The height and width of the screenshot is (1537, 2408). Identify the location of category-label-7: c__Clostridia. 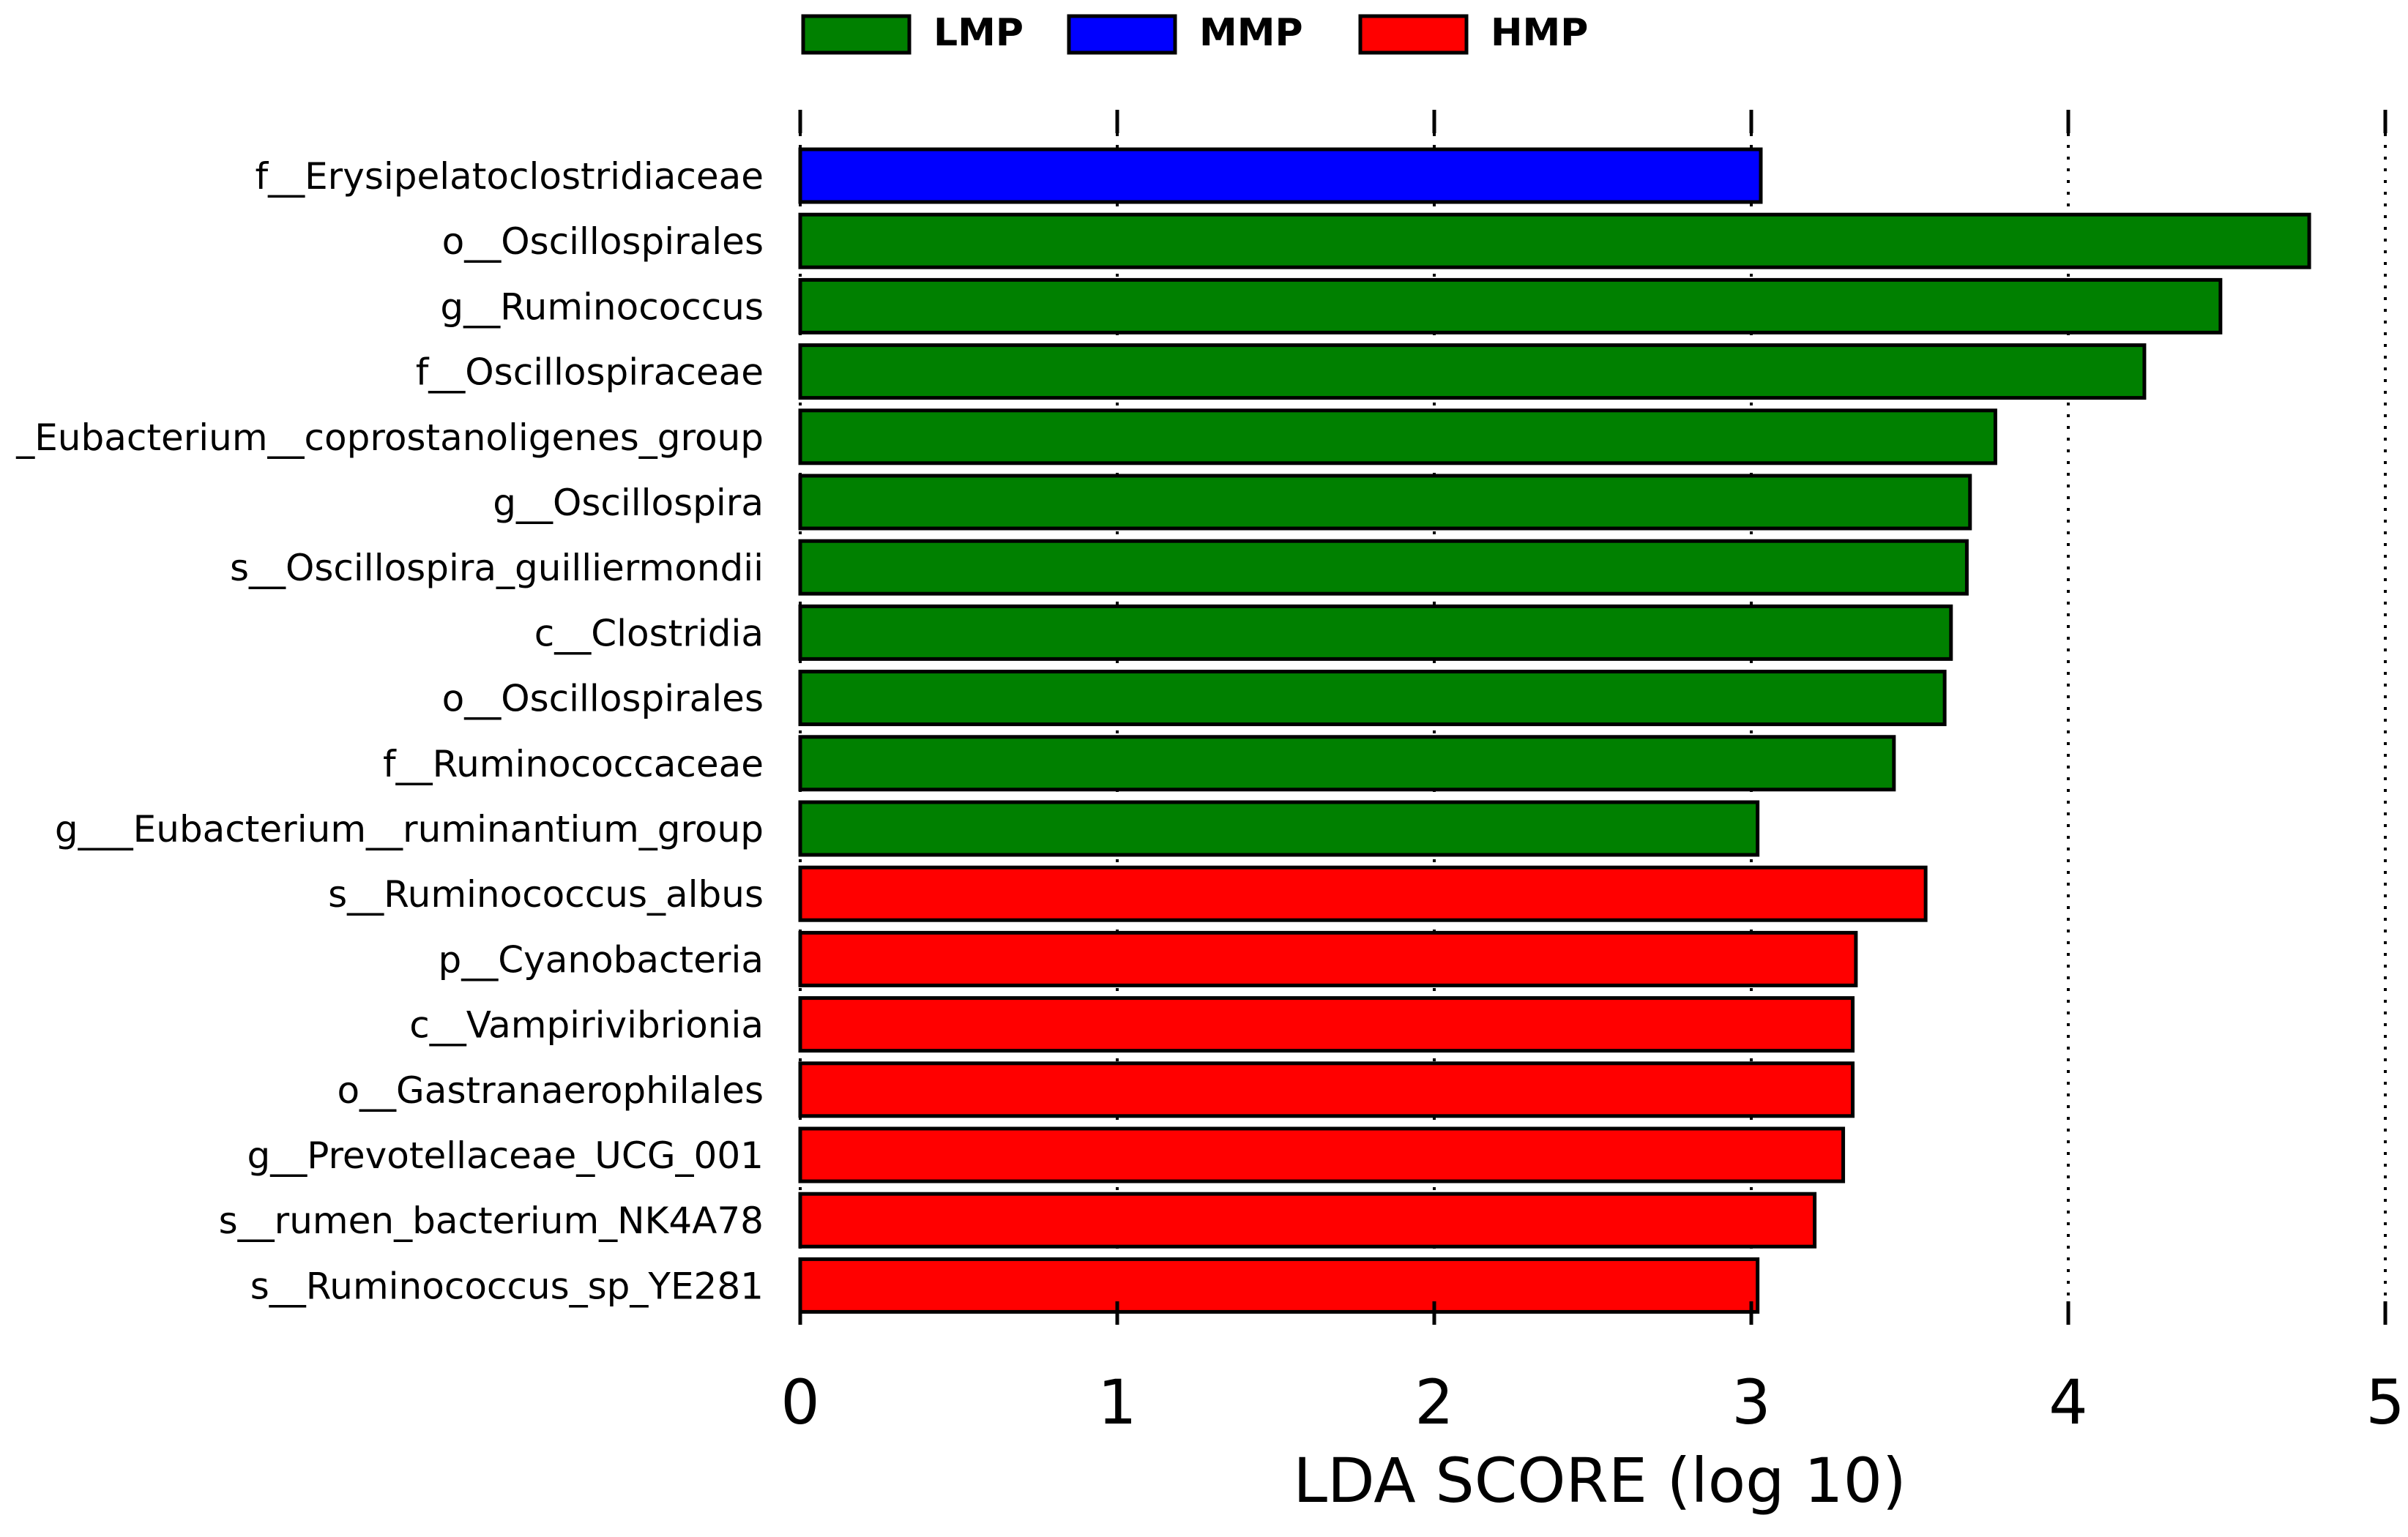
(649, 633).